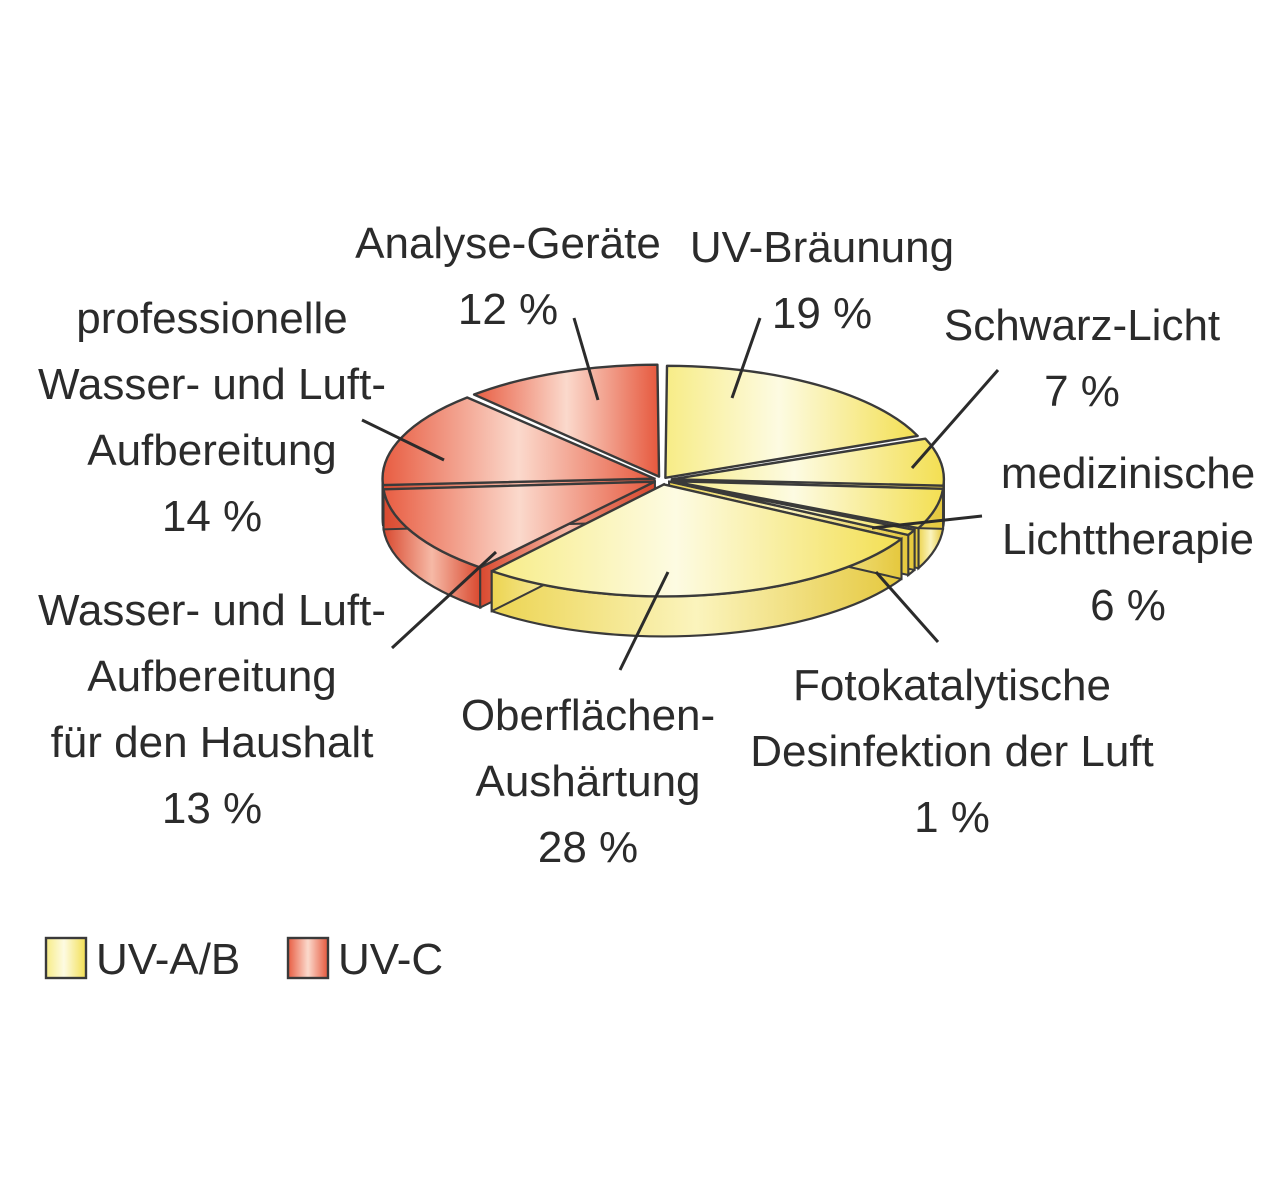 This screenshot has height=1190, width=1280. I want to click on slice-label: medizinische Lichttherapie 6 %, so click(1128, 539).